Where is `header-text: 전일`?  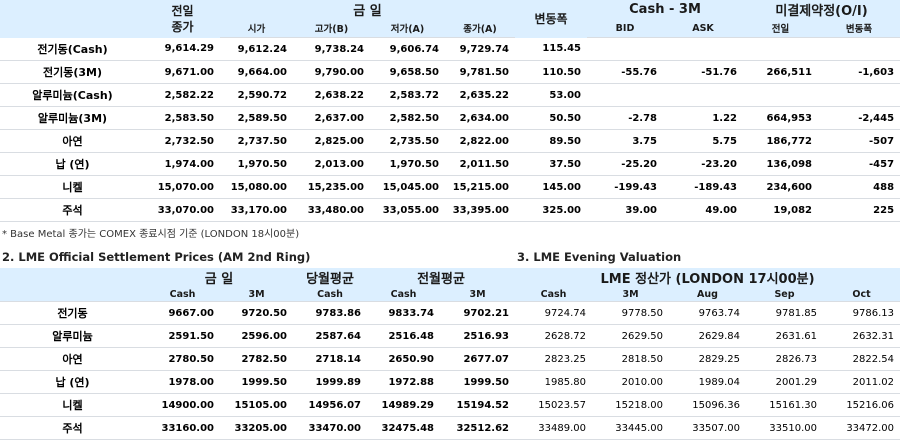 header-text: 전일 is located at coordinates (182, 10).